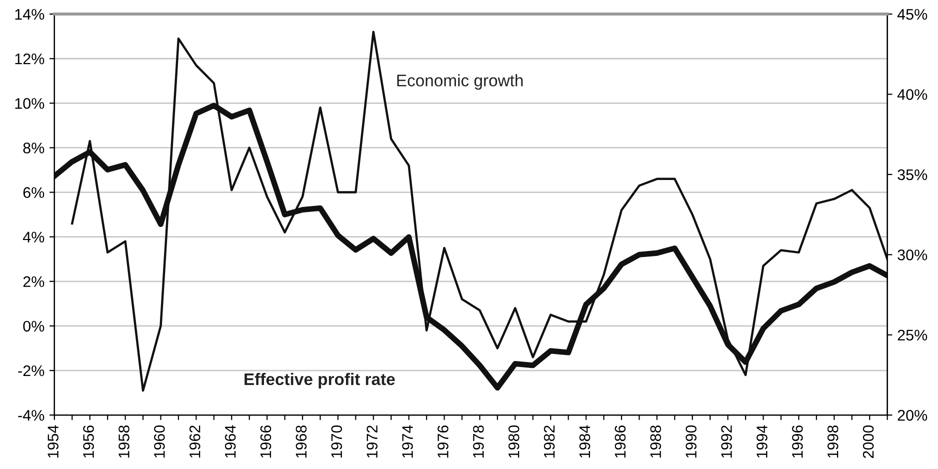 The image size is (938, 469). I want to click on x-tick-label: 1992, so click(726, 442).